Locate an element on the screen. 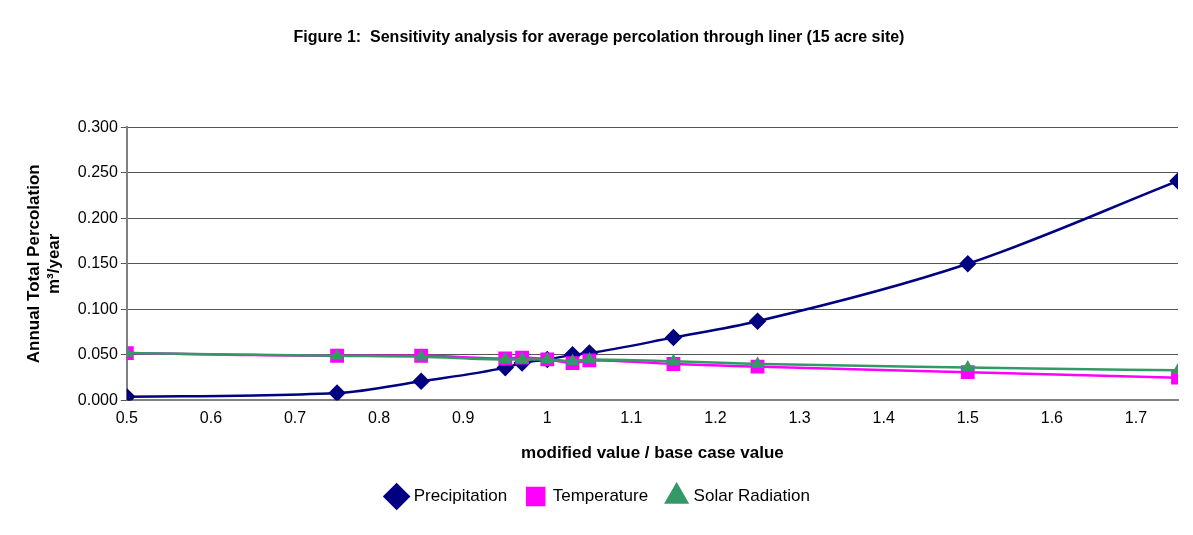 The image size is (1193, 535). y-tick-label: 0.100 is located at coordinates (97, 308).